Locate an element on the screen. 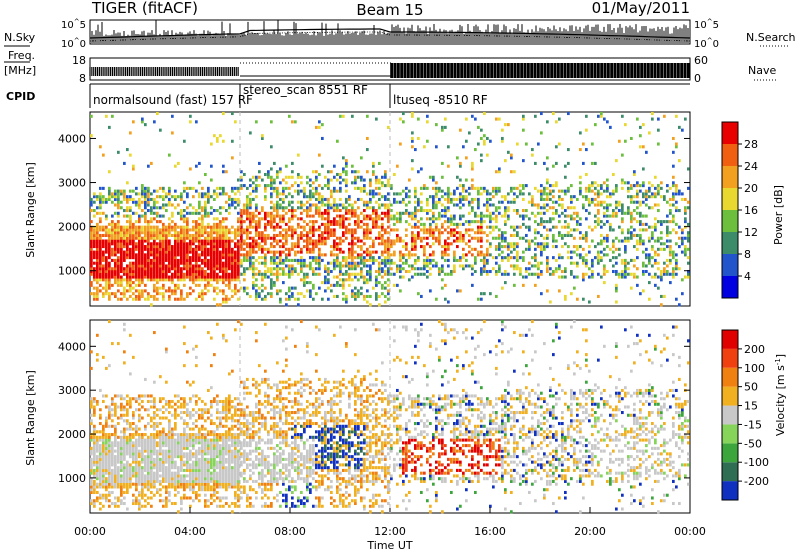  nsearch-label: N.Search is located at coordinates (771, 37).